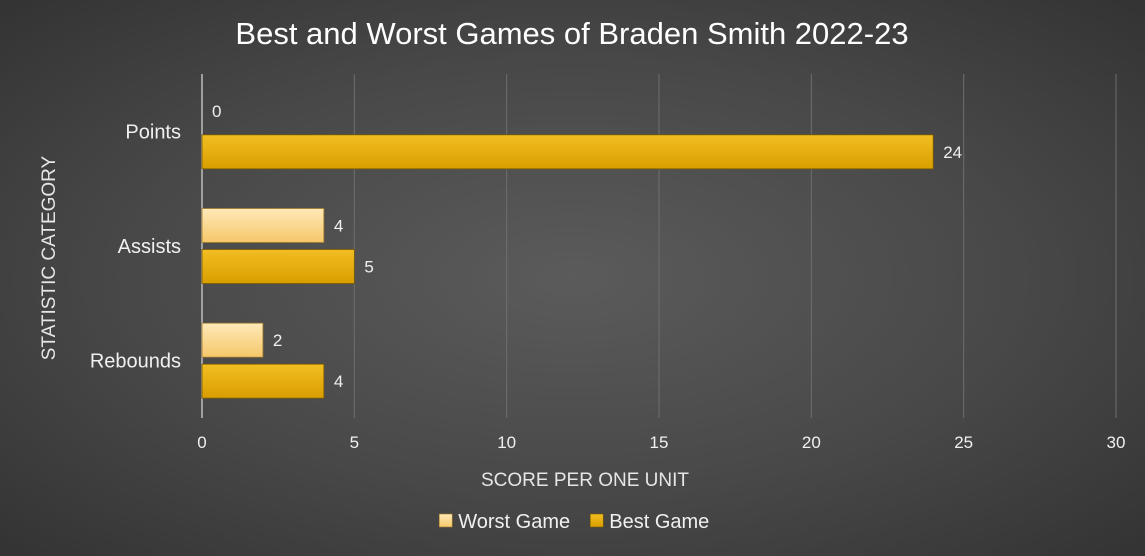 This screenshot has height=556, width=1145. What do you see at coordinates (952, 152) in the screenshot?
I see `data-label: 24` at bounding box center [952, 152].